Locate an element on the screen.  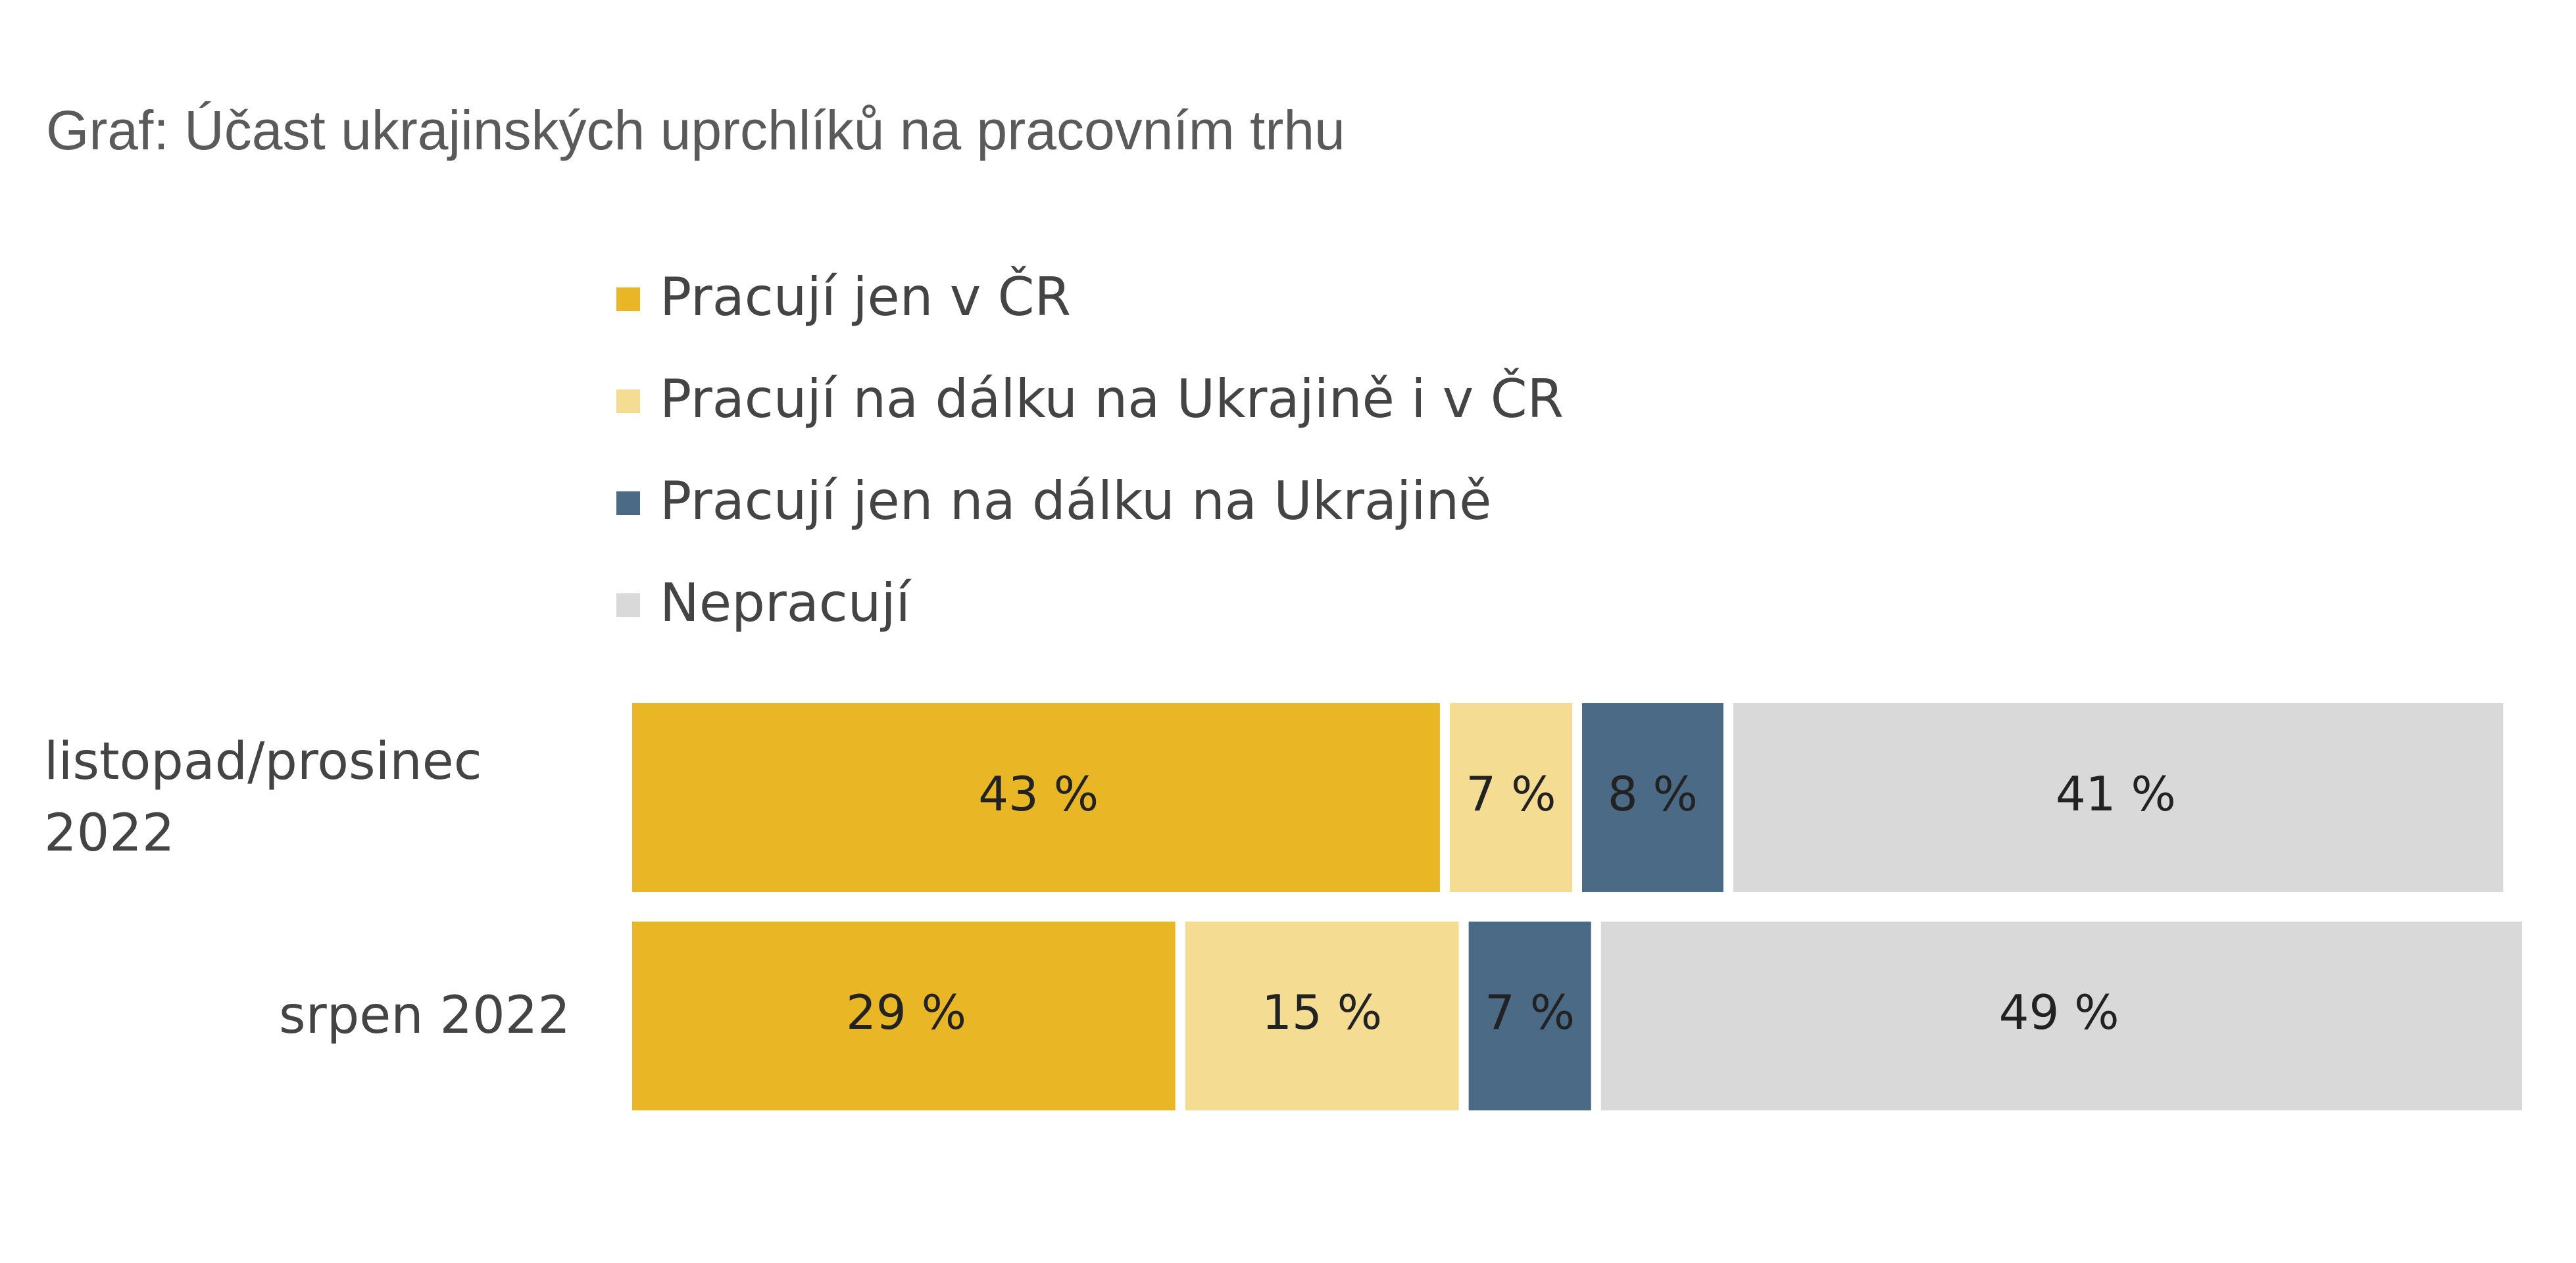
value-label: 41 % is located at coordinates (2116, 794).